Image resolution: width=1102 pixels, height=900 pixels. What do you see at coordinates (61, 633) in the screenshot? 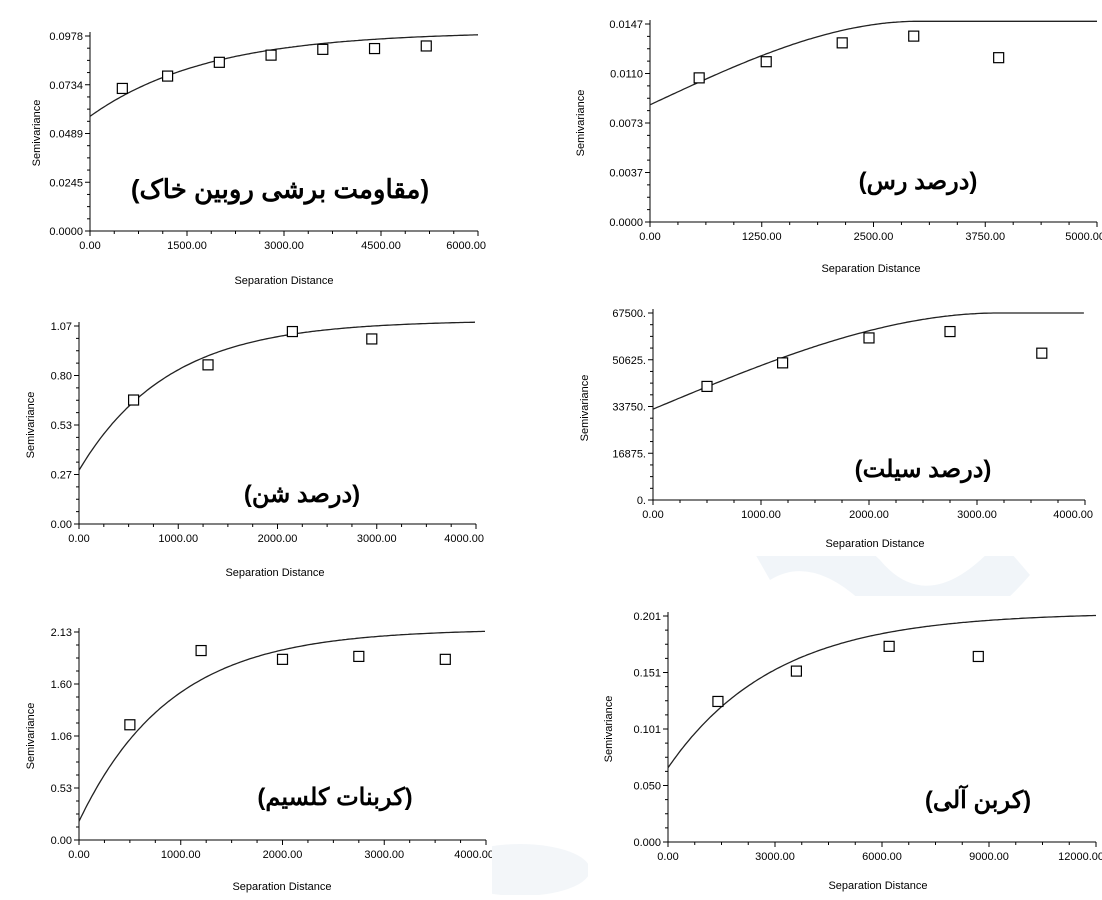
I see `y-tick-label: 2.13` at bounding box center [61, 633].